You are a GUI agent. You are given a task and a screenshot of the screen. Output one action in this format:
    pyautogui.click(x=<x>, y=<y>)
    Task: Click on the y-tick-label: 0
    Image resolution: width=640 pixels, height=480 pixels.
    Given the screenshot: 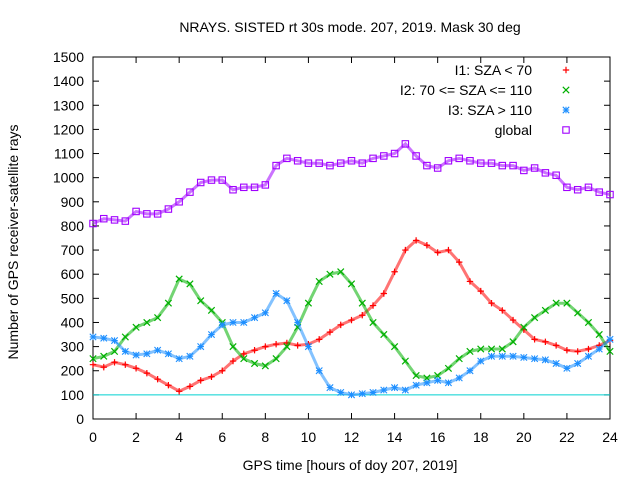 What is the action you would take?
    pyautogui.click(x=80, y=419)
    